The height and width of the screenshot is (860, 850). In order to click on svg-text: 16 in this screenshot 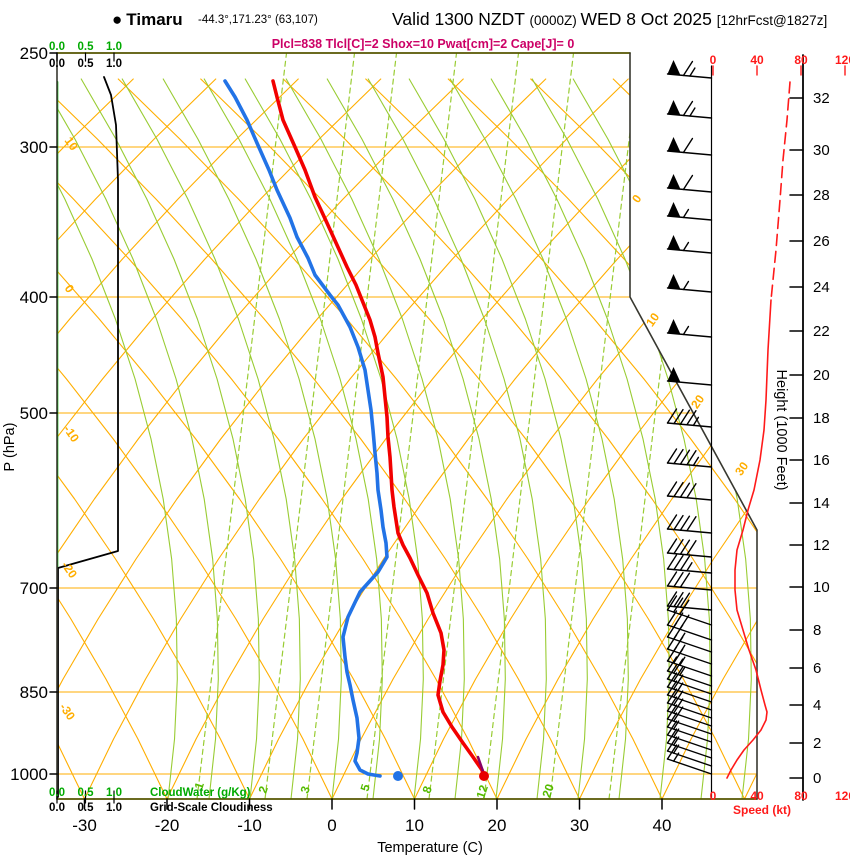, I will do `click(821, 460)`.